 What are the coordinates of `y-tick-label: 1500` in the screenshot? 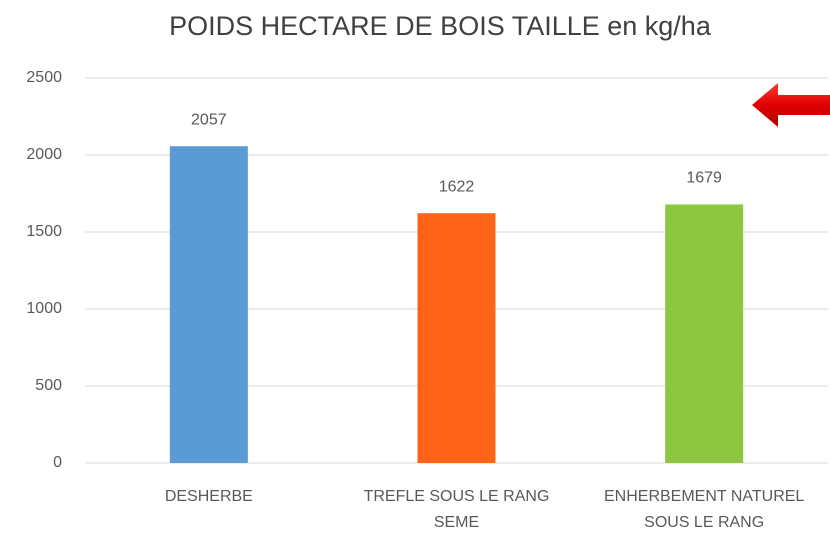 It's located at (44, 231).